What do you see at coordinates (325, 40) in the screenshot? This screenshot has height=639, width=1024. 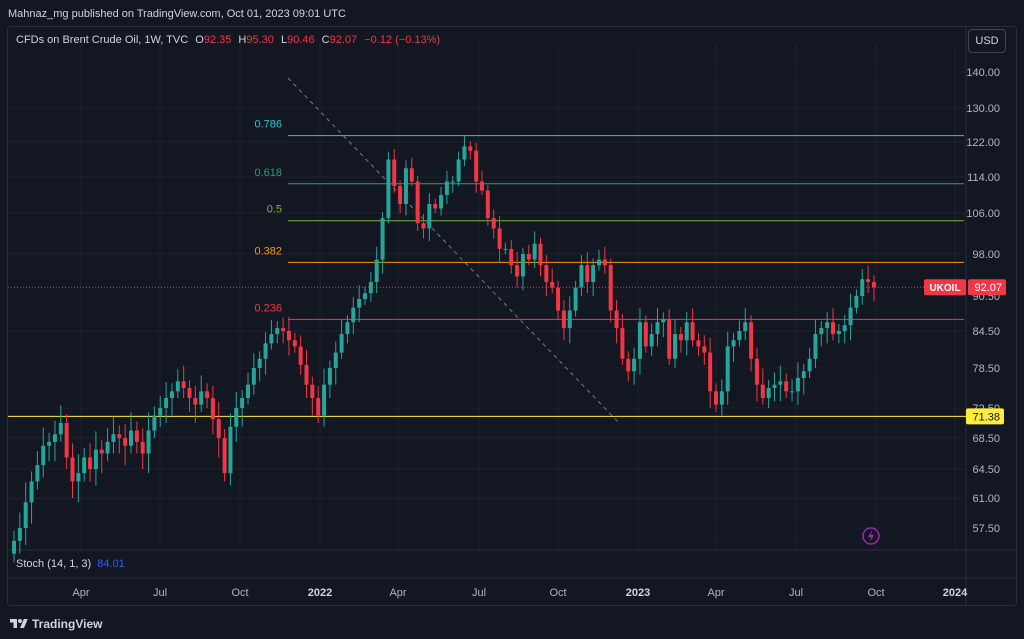 I see `close-label: C` at bounding box center [325, 40].